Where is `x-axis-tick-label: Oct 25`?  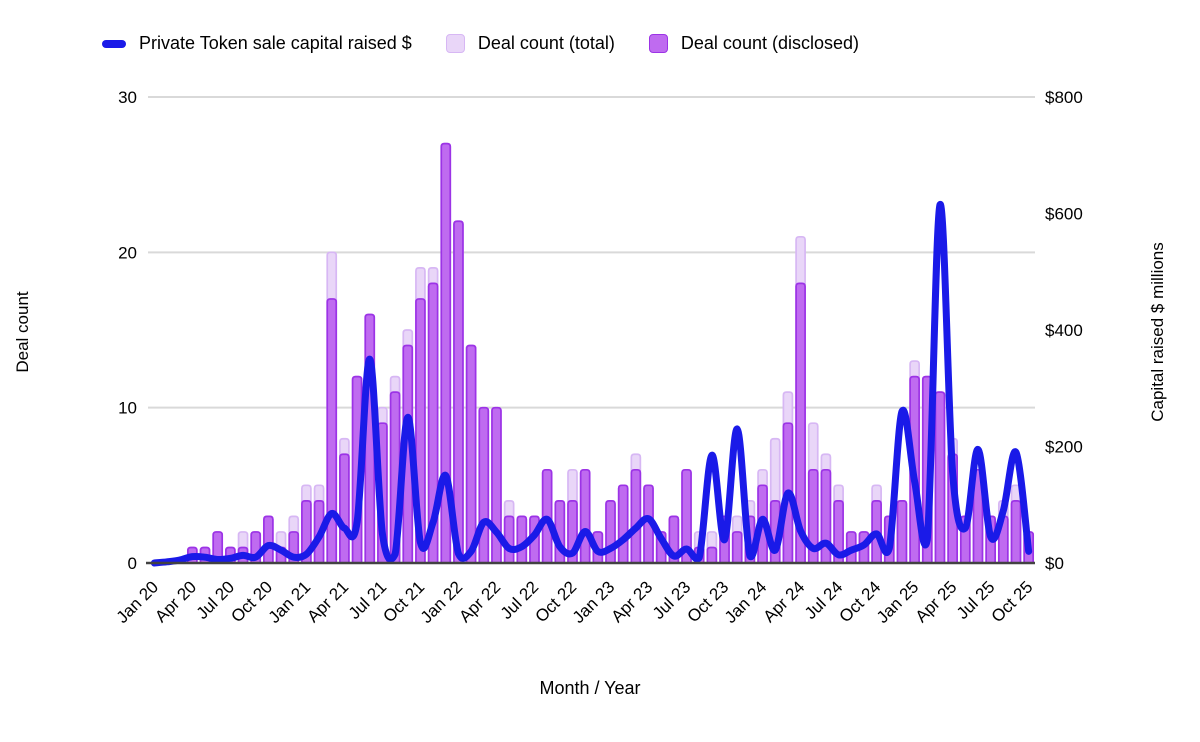
x-axis-tick-label: Oct 25 is located at coordinates (1012, 601).